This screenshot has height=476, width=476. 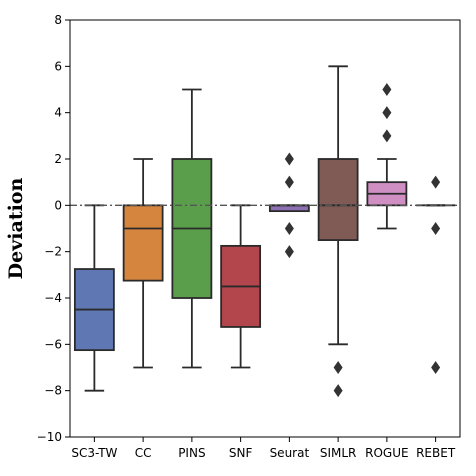 I want to click on y-tick-label: 6, so click(x=58, y=66).